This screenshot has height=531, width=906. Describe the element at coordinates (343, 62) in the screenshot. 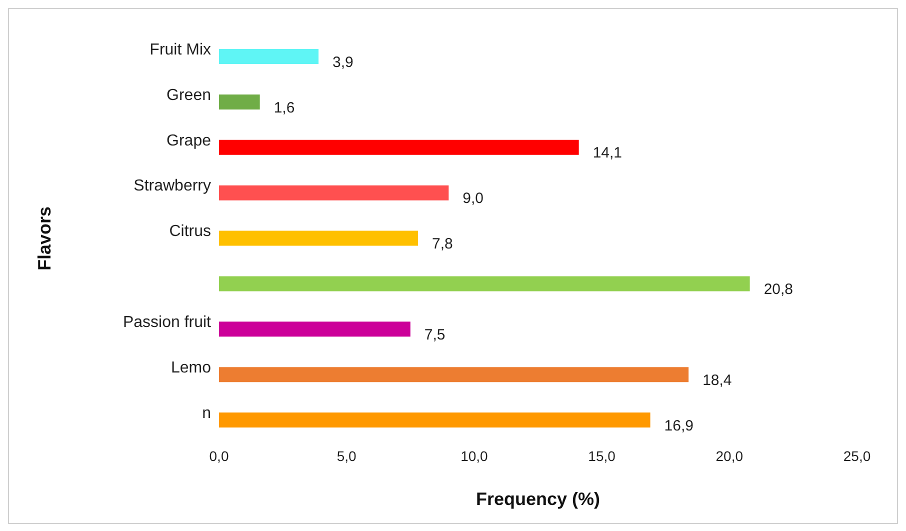

I see `data-label: 3,9` at that location.